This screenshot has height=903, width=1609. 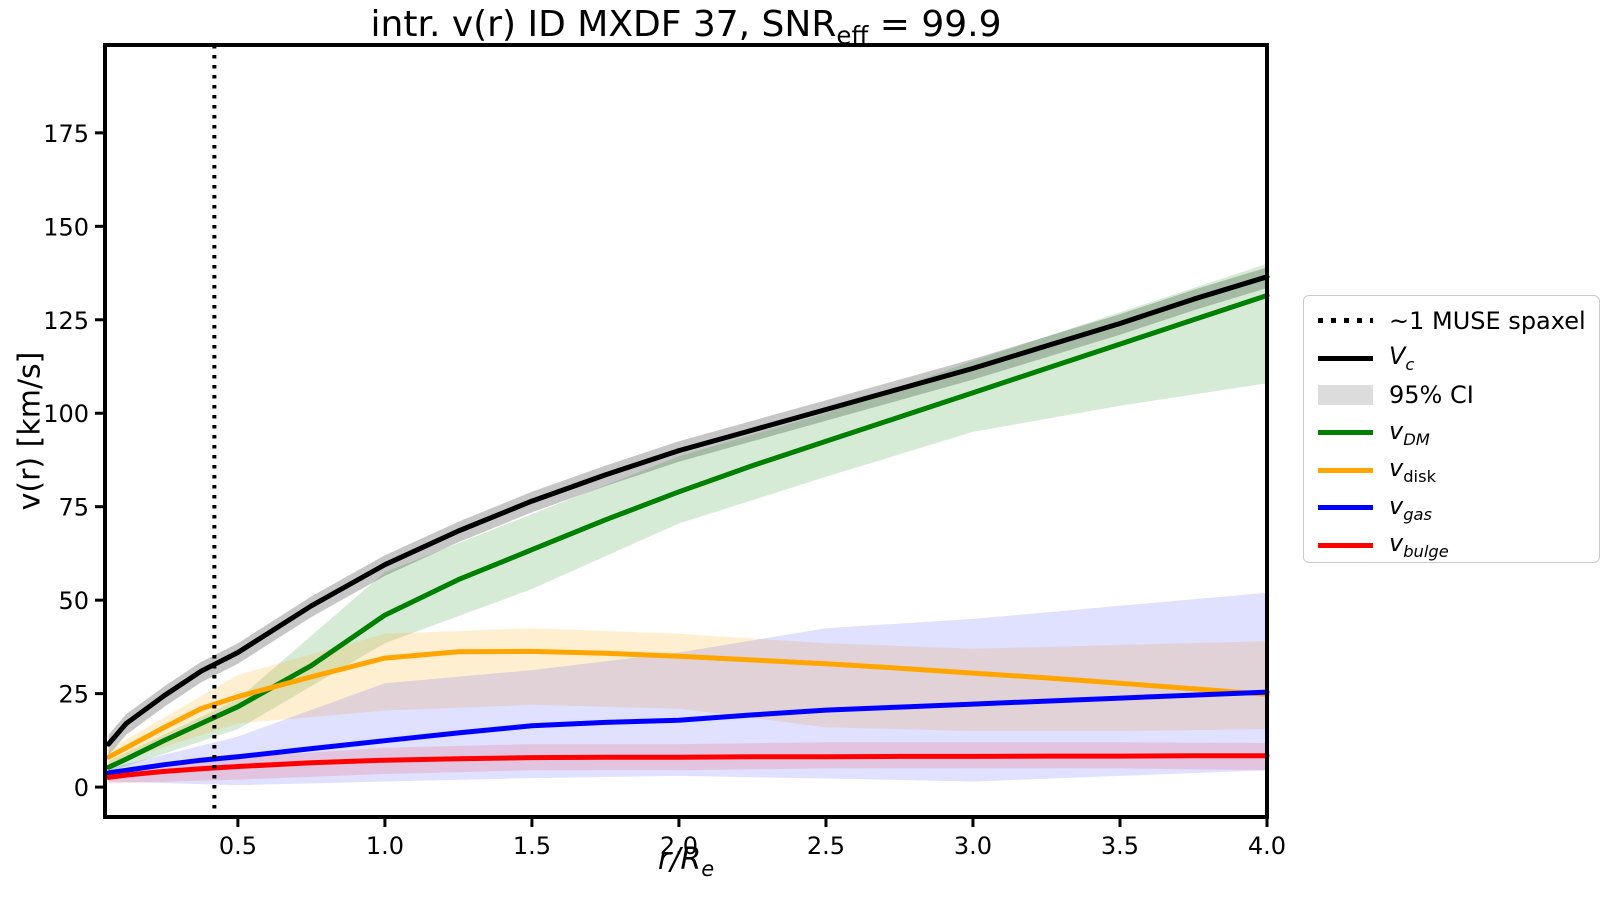 What do you see at coordinates (66, 227) in the screenshot?
I see `y-tick-label: 150` at bounding box center [66, 227].